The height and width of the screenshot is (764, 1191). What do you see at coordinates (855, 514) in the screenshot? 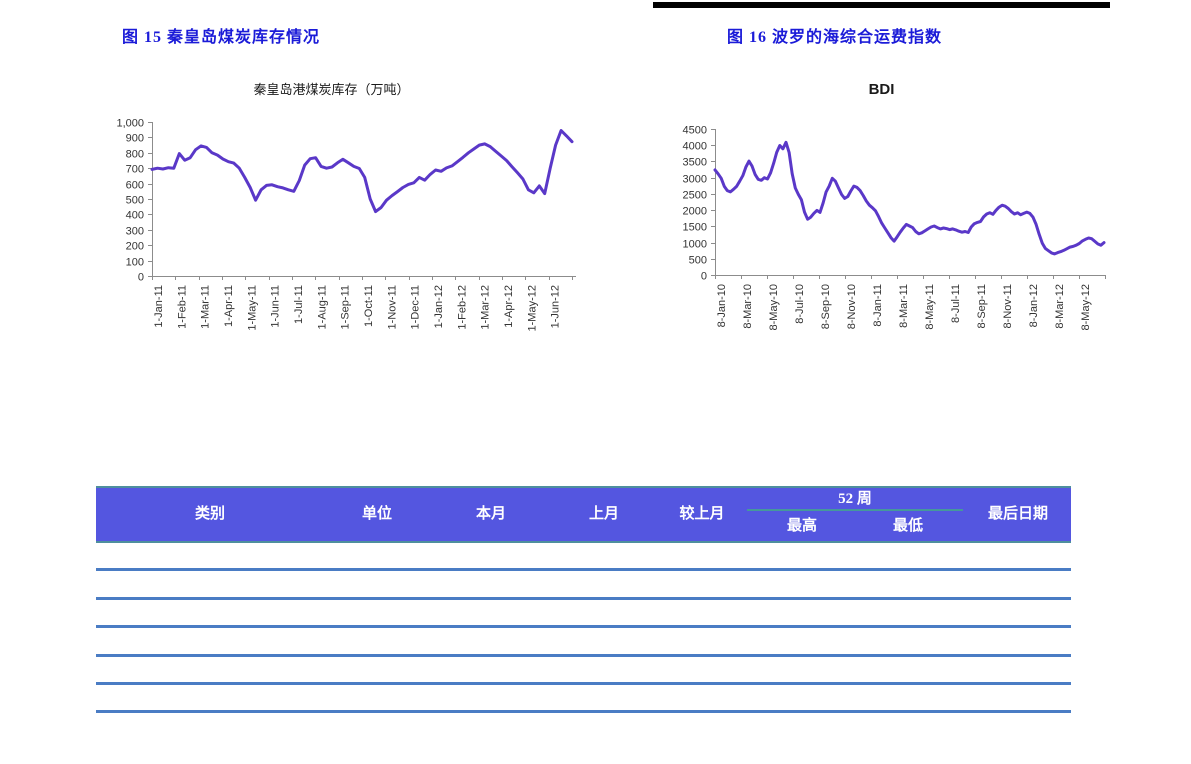
I see `col-header-52week-group: 52 周 最高 最低` at bounding box center [855, 514].